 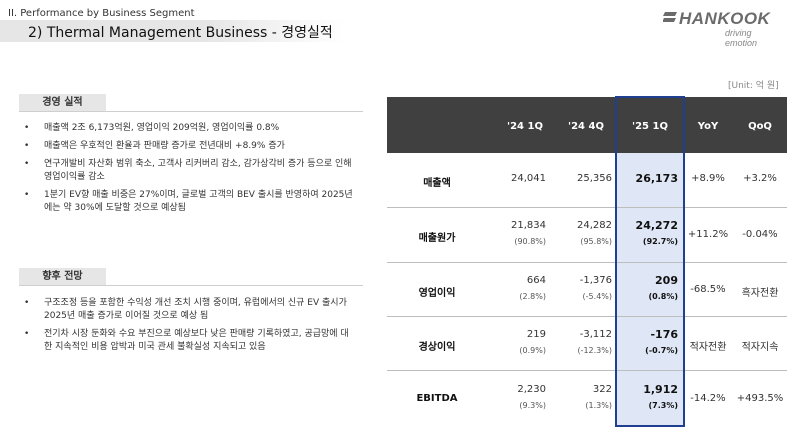 What do you see at coordinates (525, 126) in the screenshot?
I see `col-header-24-1q: '24 1Q` at bounding box center [525, 126].